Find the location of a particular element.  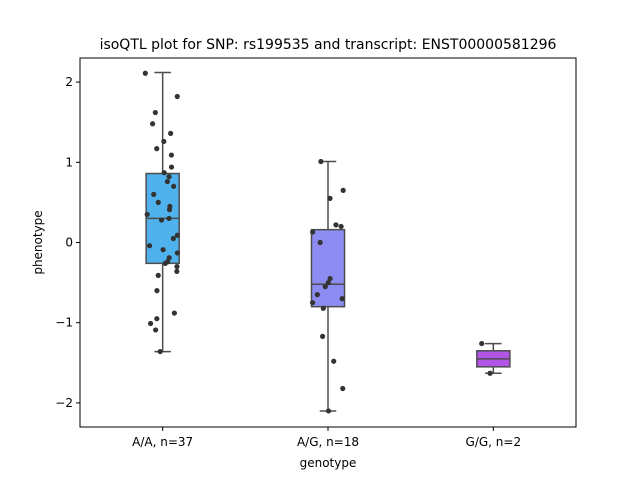

x-tick-label: A/G, n=18 is located at coordinates (328, 442).